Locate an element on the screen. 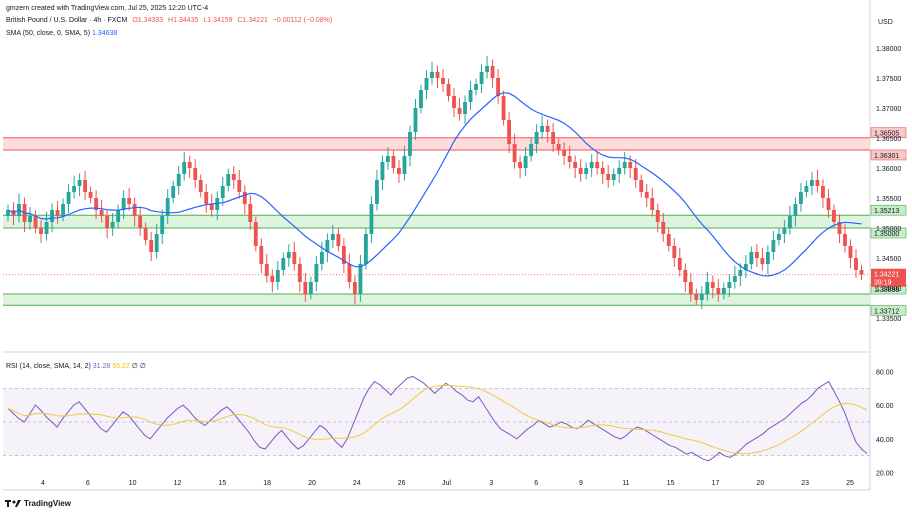 The image size is (912, 513). time-tick-label: 9 is located at coordinates (581, 483).